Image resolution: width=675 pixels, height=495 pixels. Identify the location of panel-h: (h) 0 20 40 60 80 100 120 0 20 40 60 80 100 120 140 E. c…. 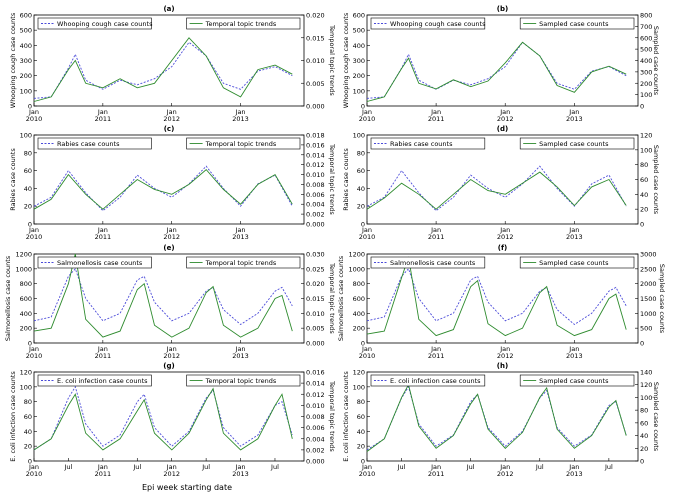
(501, 420).